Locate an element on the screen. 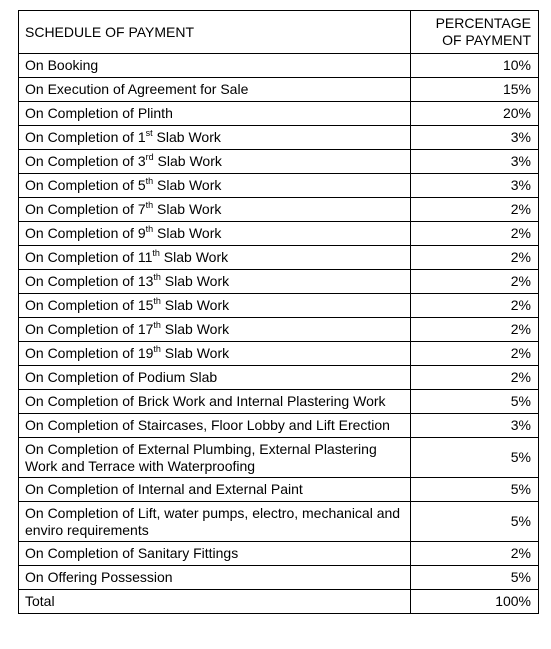 The width and height of the screenshot is (551, 649). stage-cell: On Completion of 7th Slab Work is located at coordinates (214, 209).